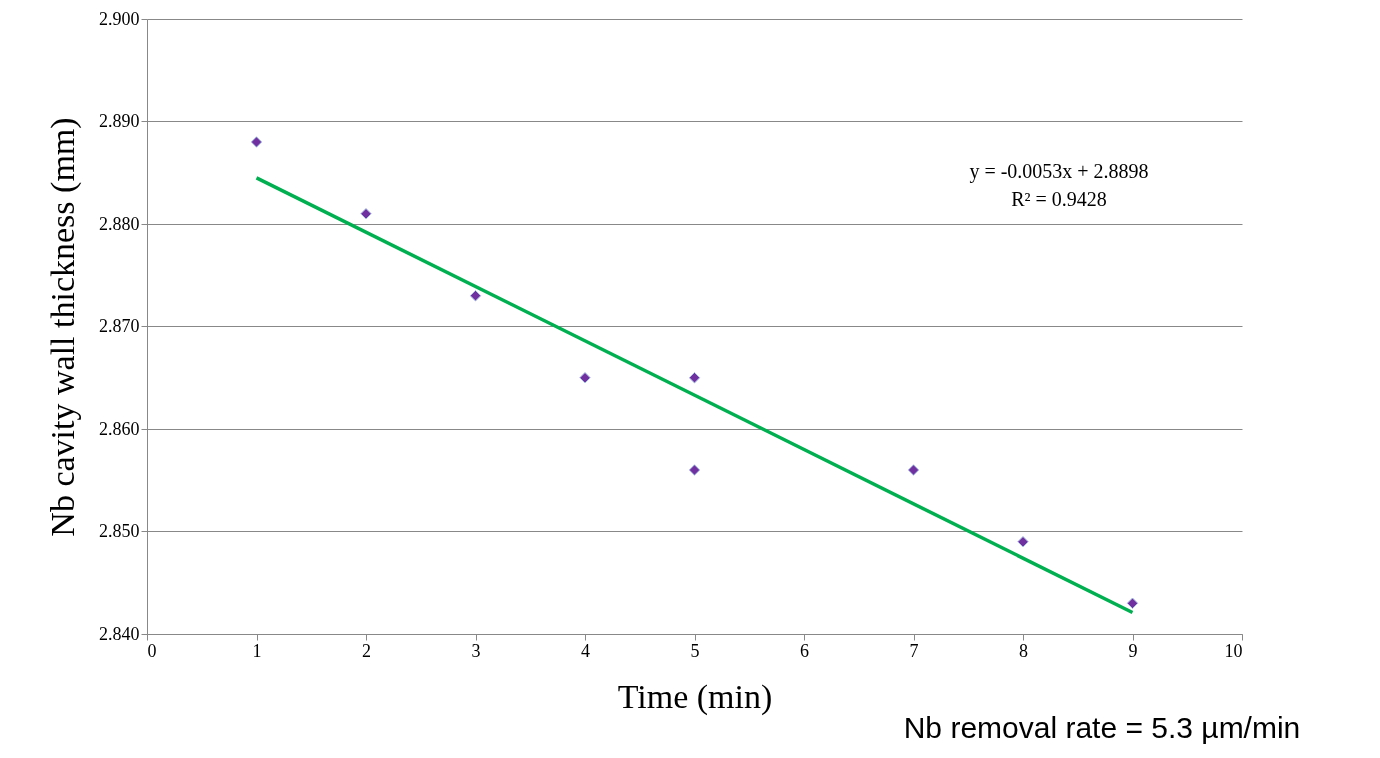  What do you see at coordinates (804, 650) in the screenshot?
I see `x-tick-label: 6` at bounding box center [804, 650].